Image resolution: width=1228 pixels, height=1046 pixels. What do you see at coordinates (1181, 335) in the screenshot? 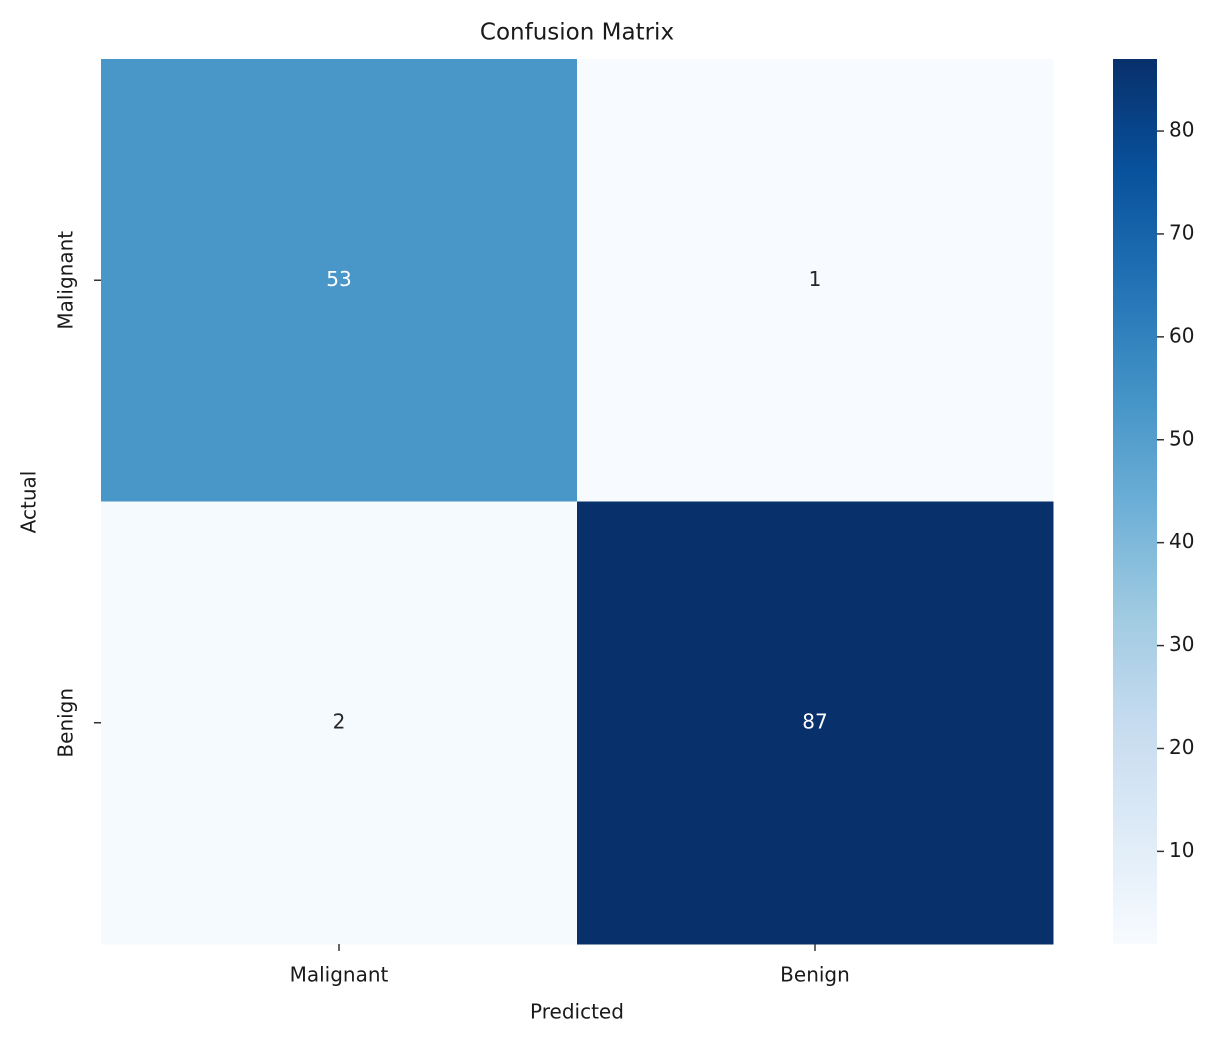
I see `colorbar-tick-label: 60` at bounding box center [1181, 335].